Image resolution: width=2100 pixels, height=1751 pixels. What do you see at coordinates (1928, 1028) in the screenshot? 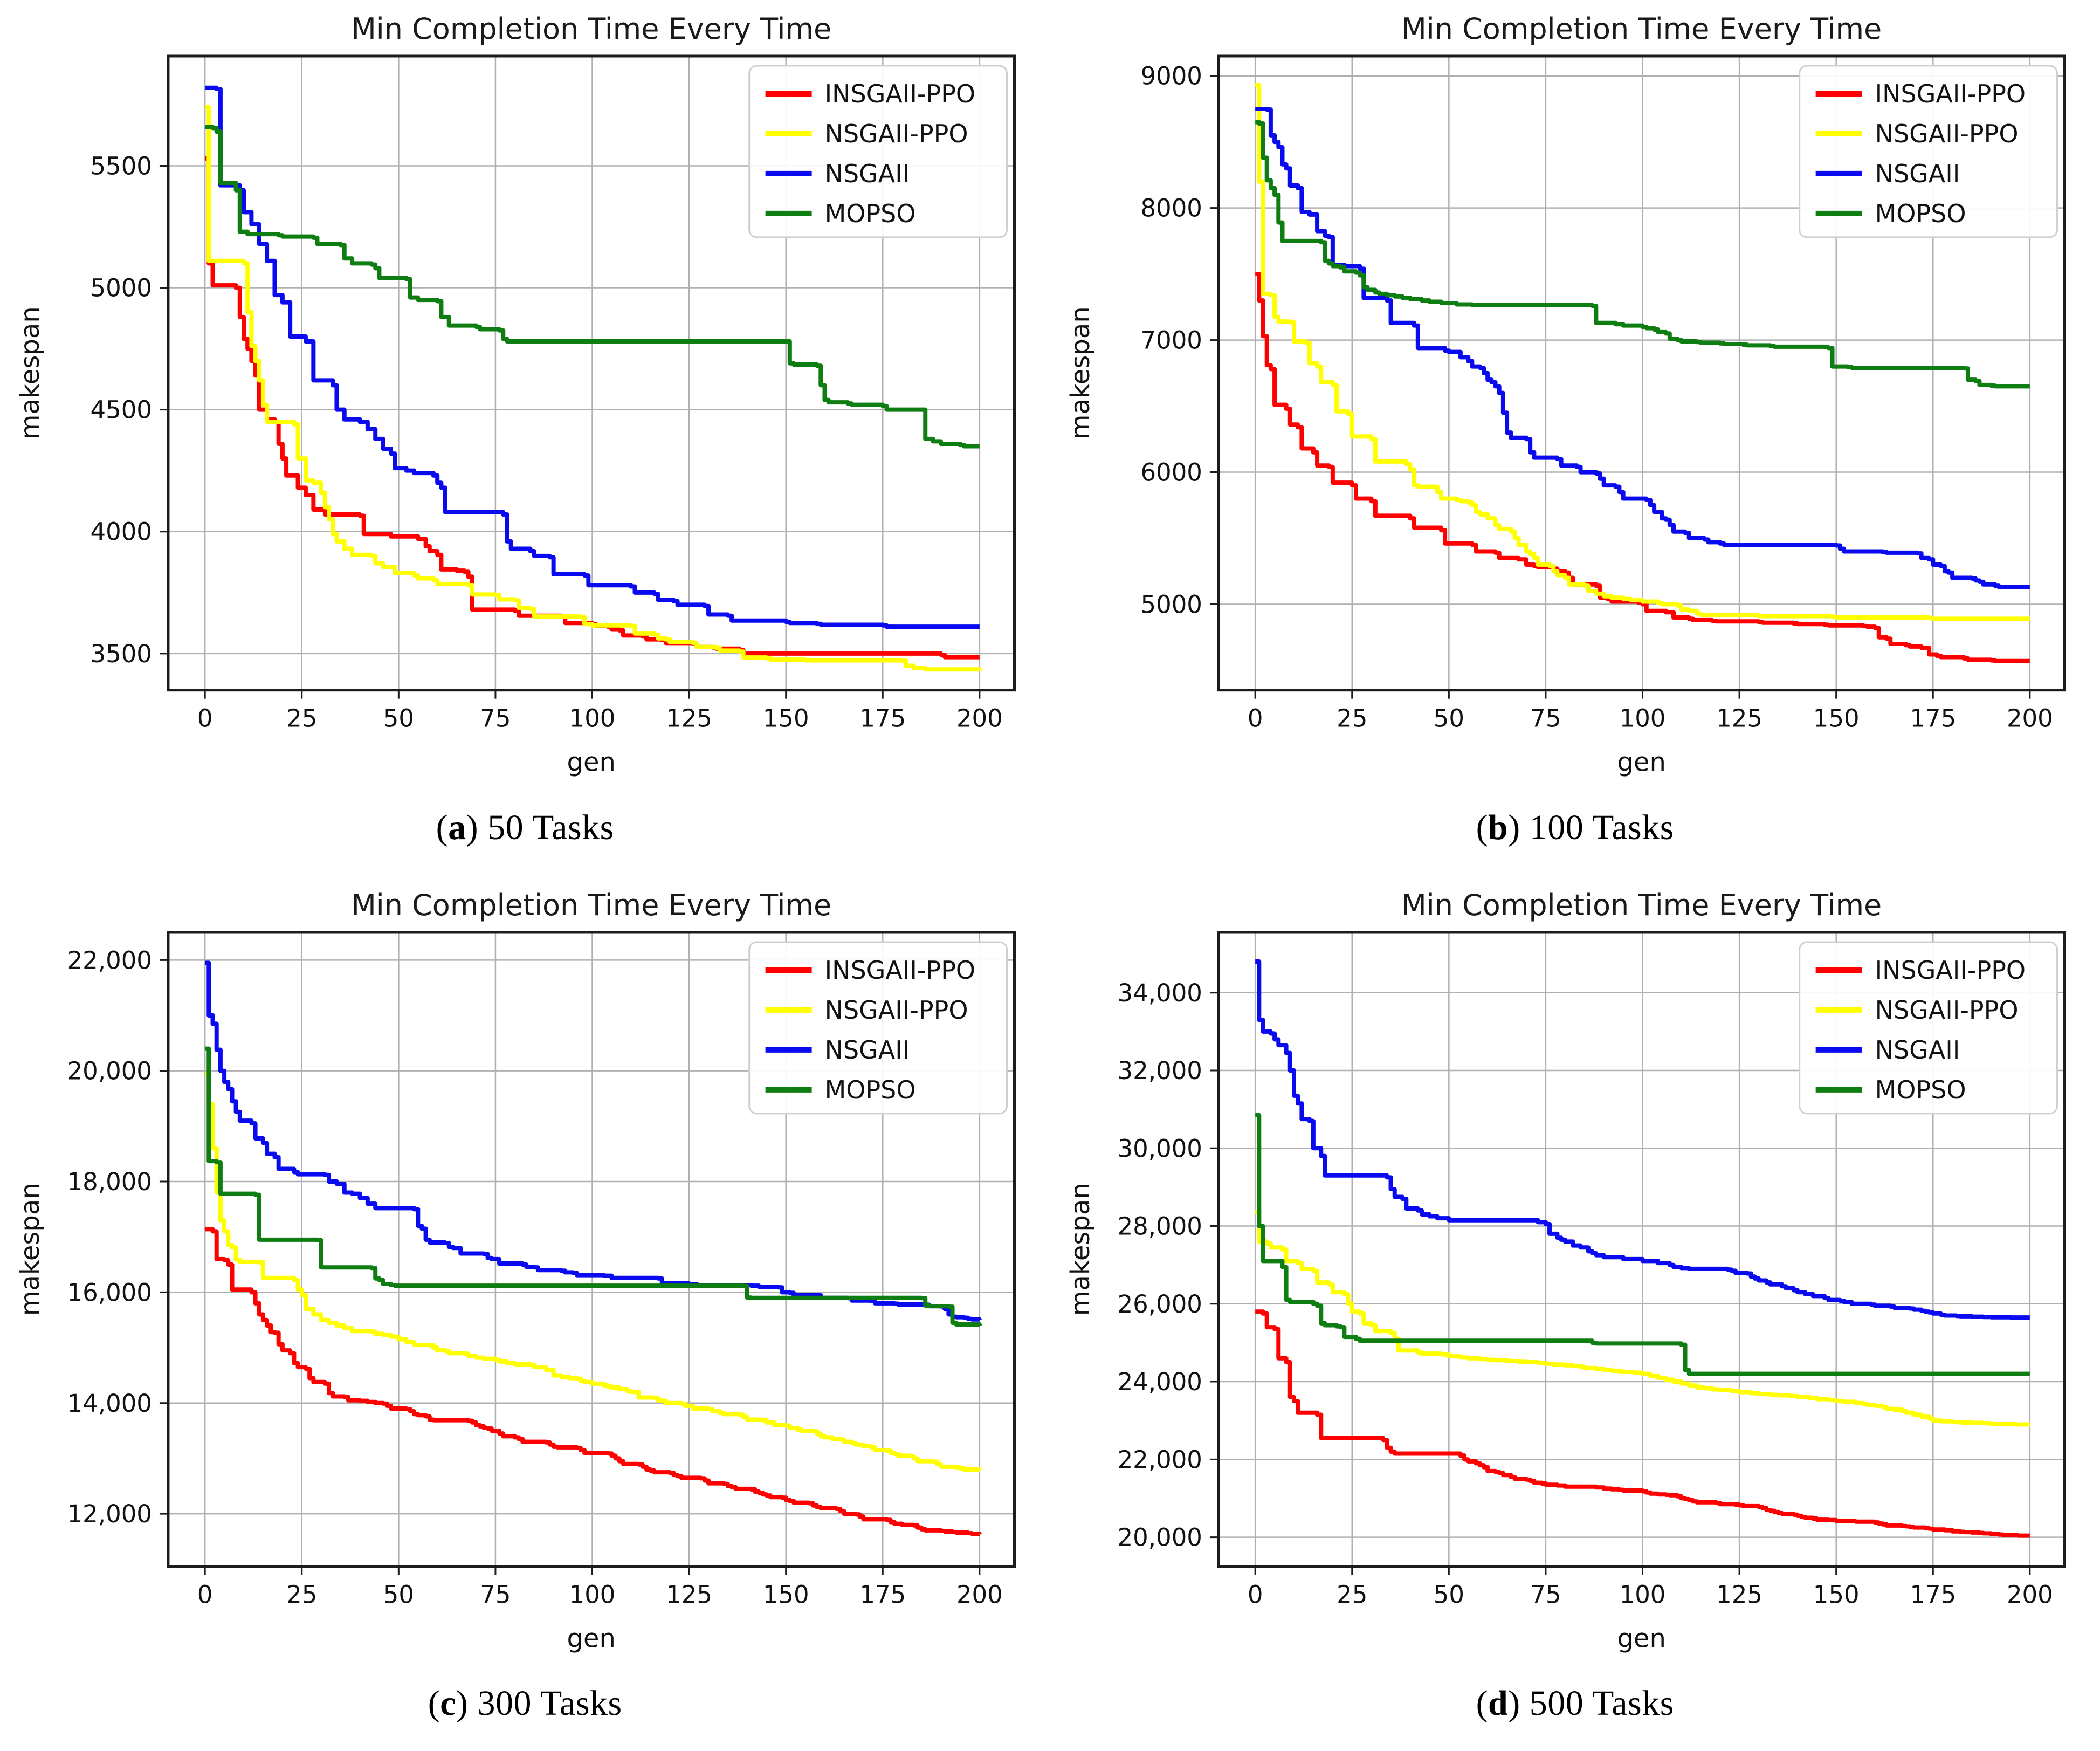
I see `legend: INSGAII-PPO NSGAII-PPO NSGAII MOPSO` at bounding box center [1928, 1028].